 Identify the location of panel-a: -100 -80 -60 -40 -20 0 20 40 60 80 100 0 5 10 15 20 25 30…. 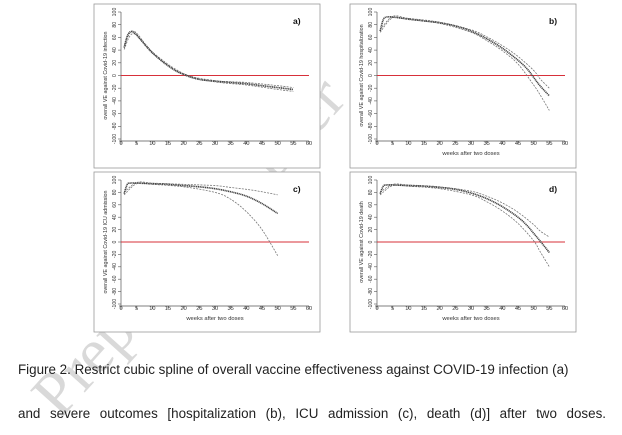
(207, 86).